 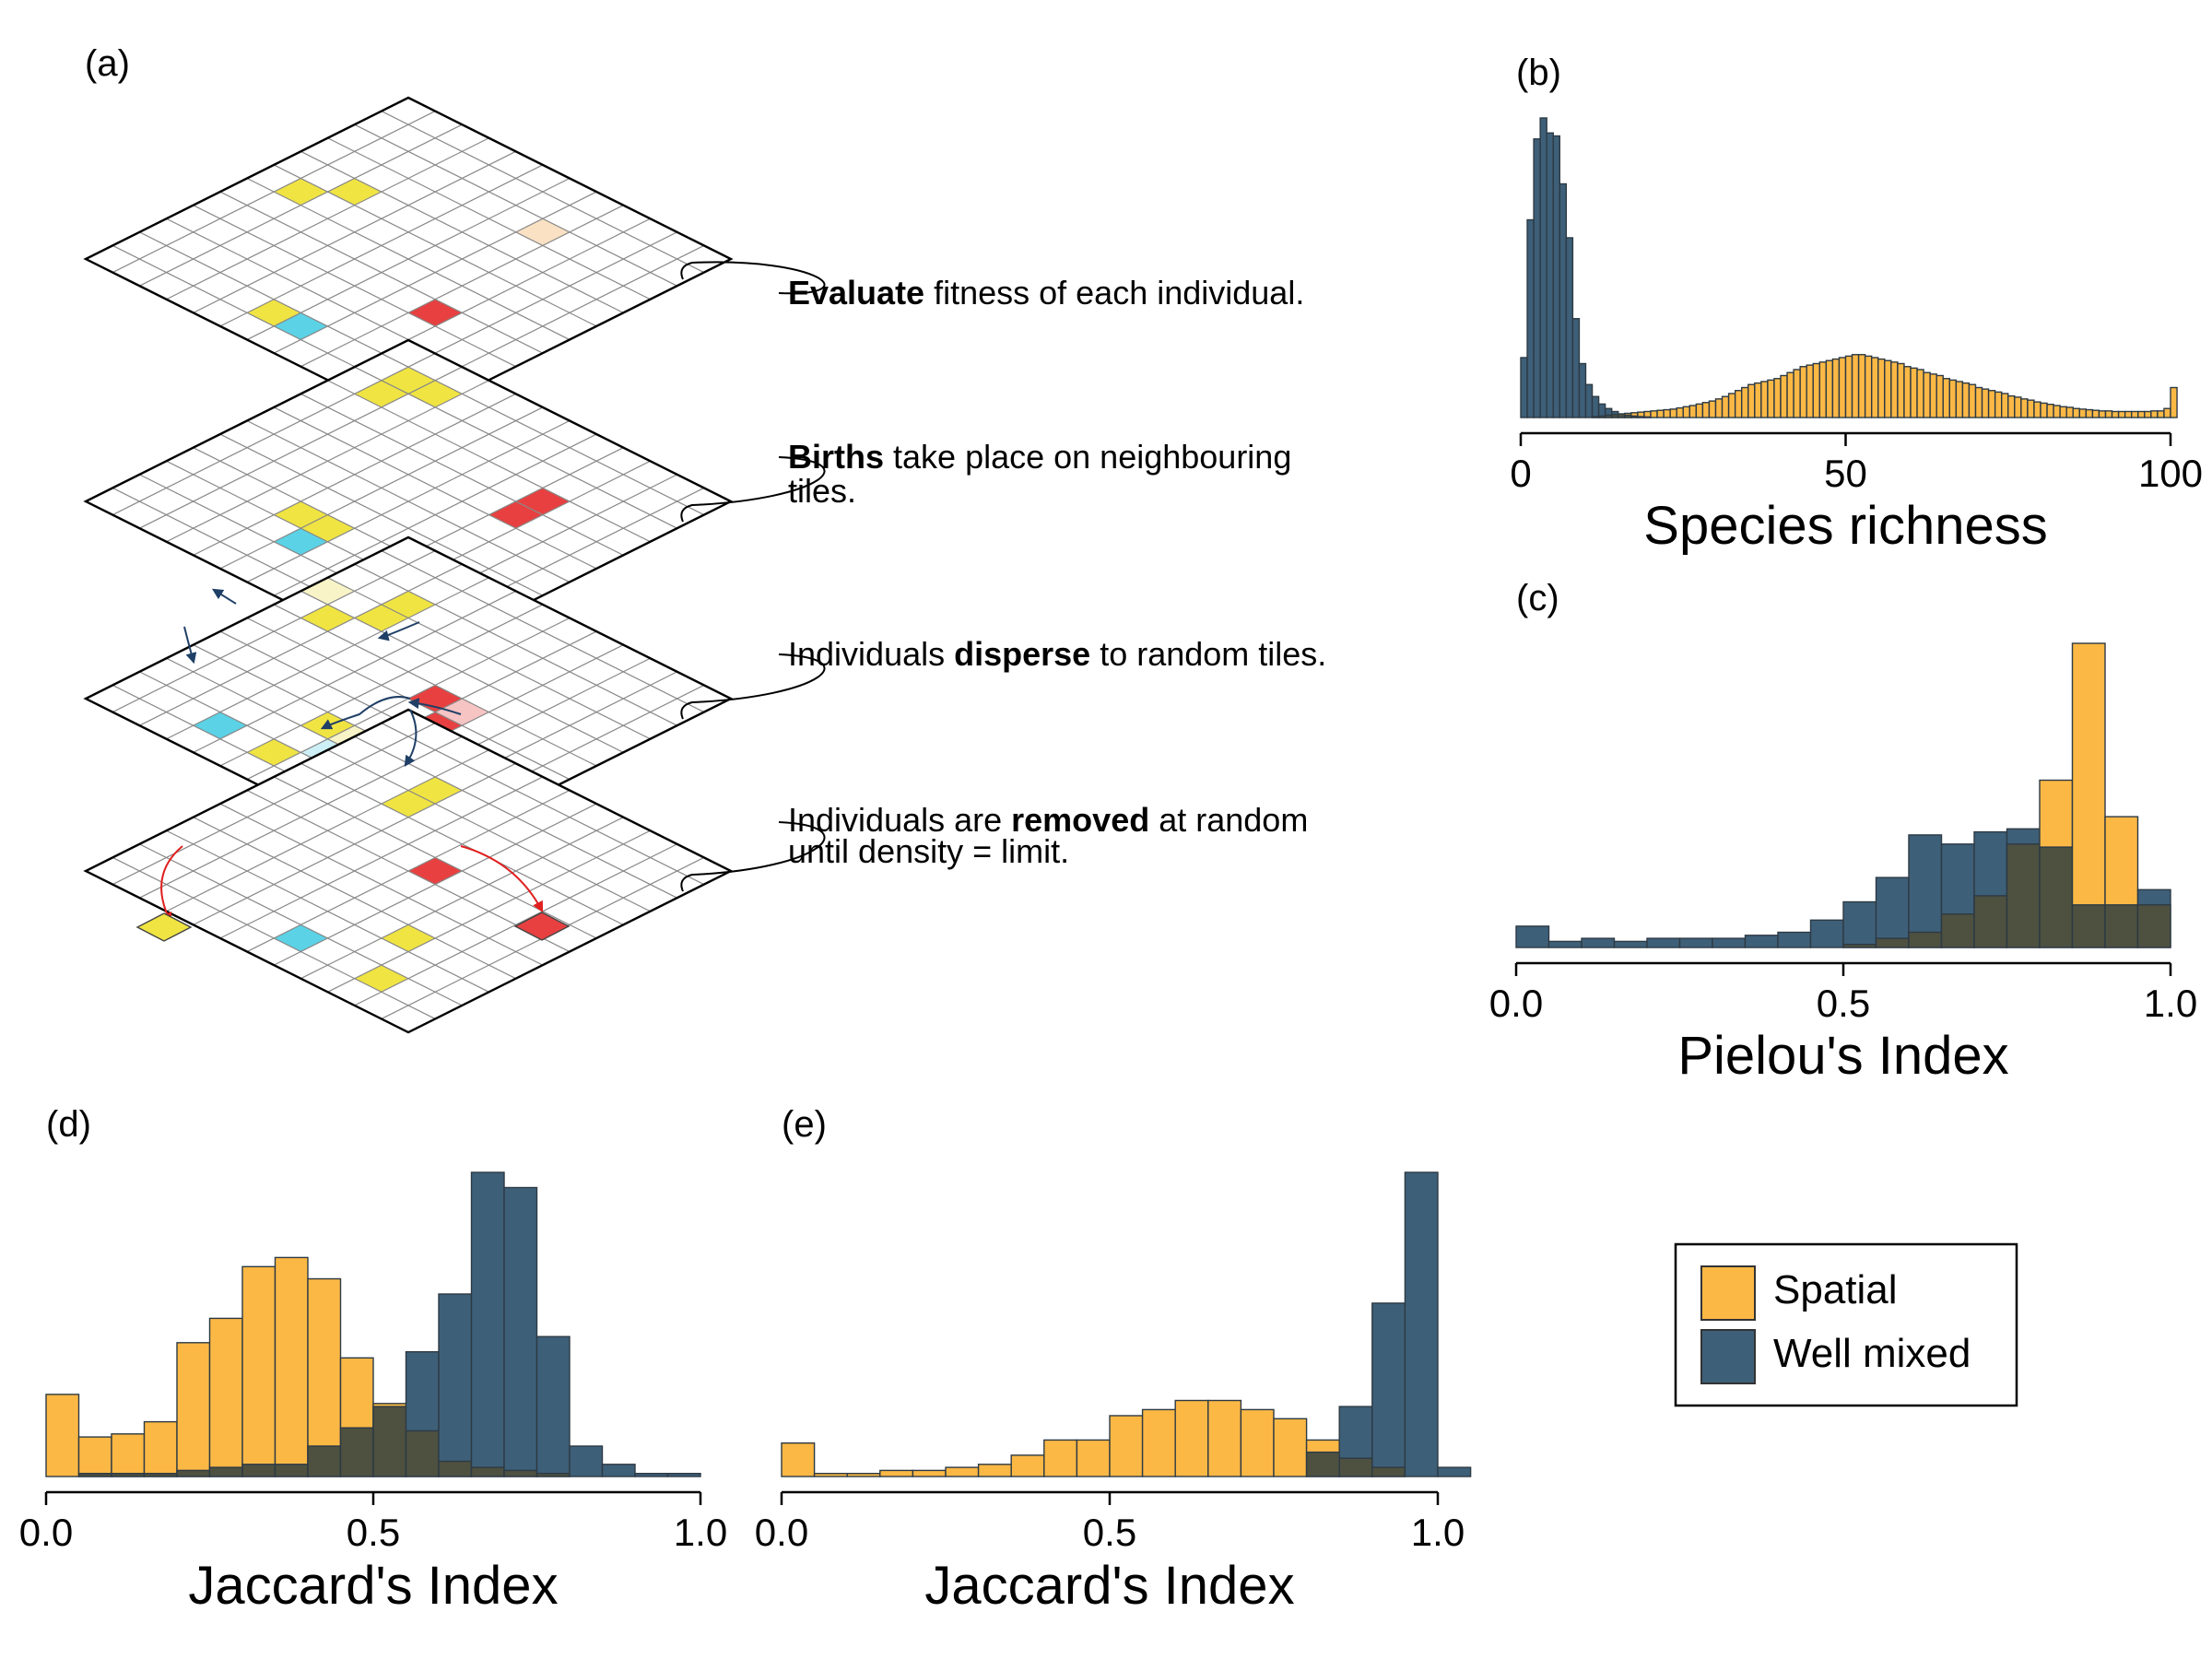 What do you see at coordinates (1057, 654) in the screenshot?
I see `step-disperse-text: Individuals disperse to random tiles.` at bounding box center [1057, 654].